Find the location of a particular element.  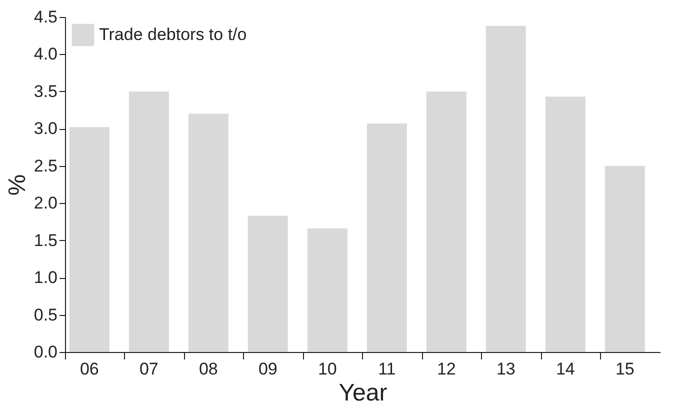

legend-label: Trade debtors to t/o is located at coordinates (173, 34).